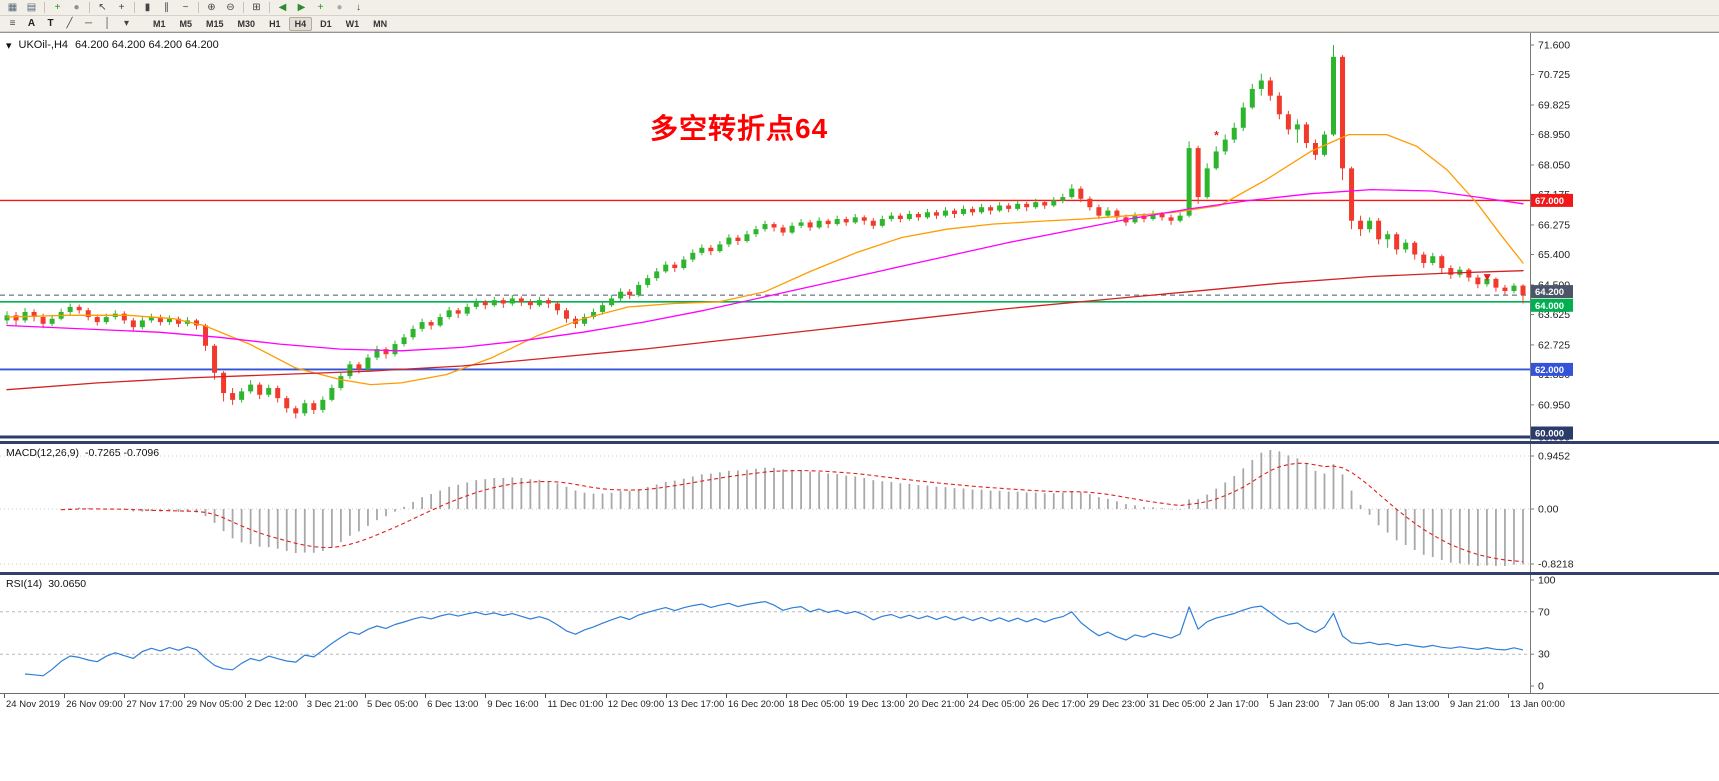 The width and height of the screenshot is (1719, 781). I want to click on save-icon: ↓, so click(358, 8).